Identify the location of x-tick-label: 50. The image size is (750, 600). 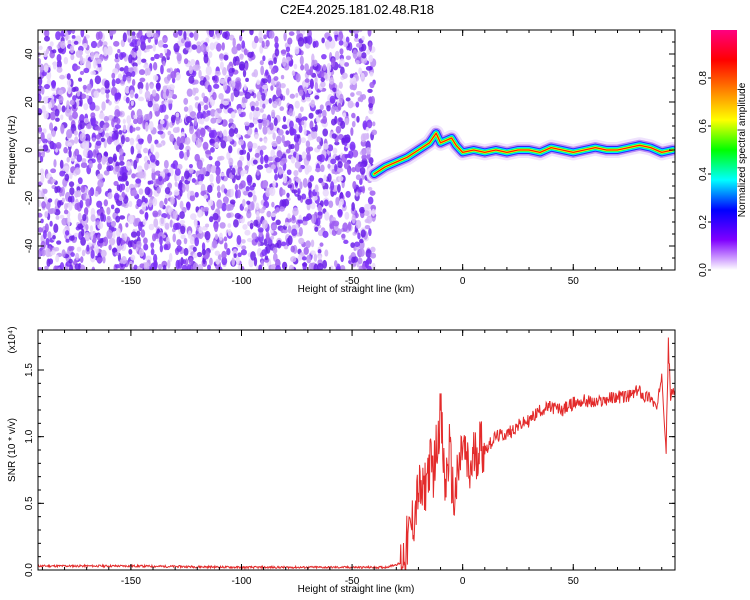
(574, 581).